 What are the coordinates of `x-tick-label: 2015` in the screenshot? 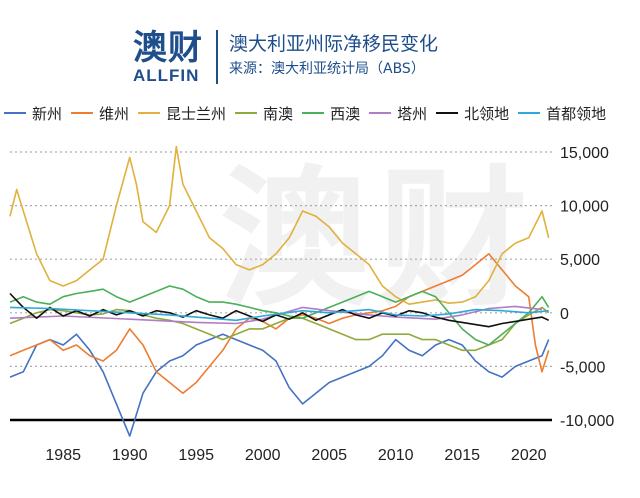 It's located at (462, 455).